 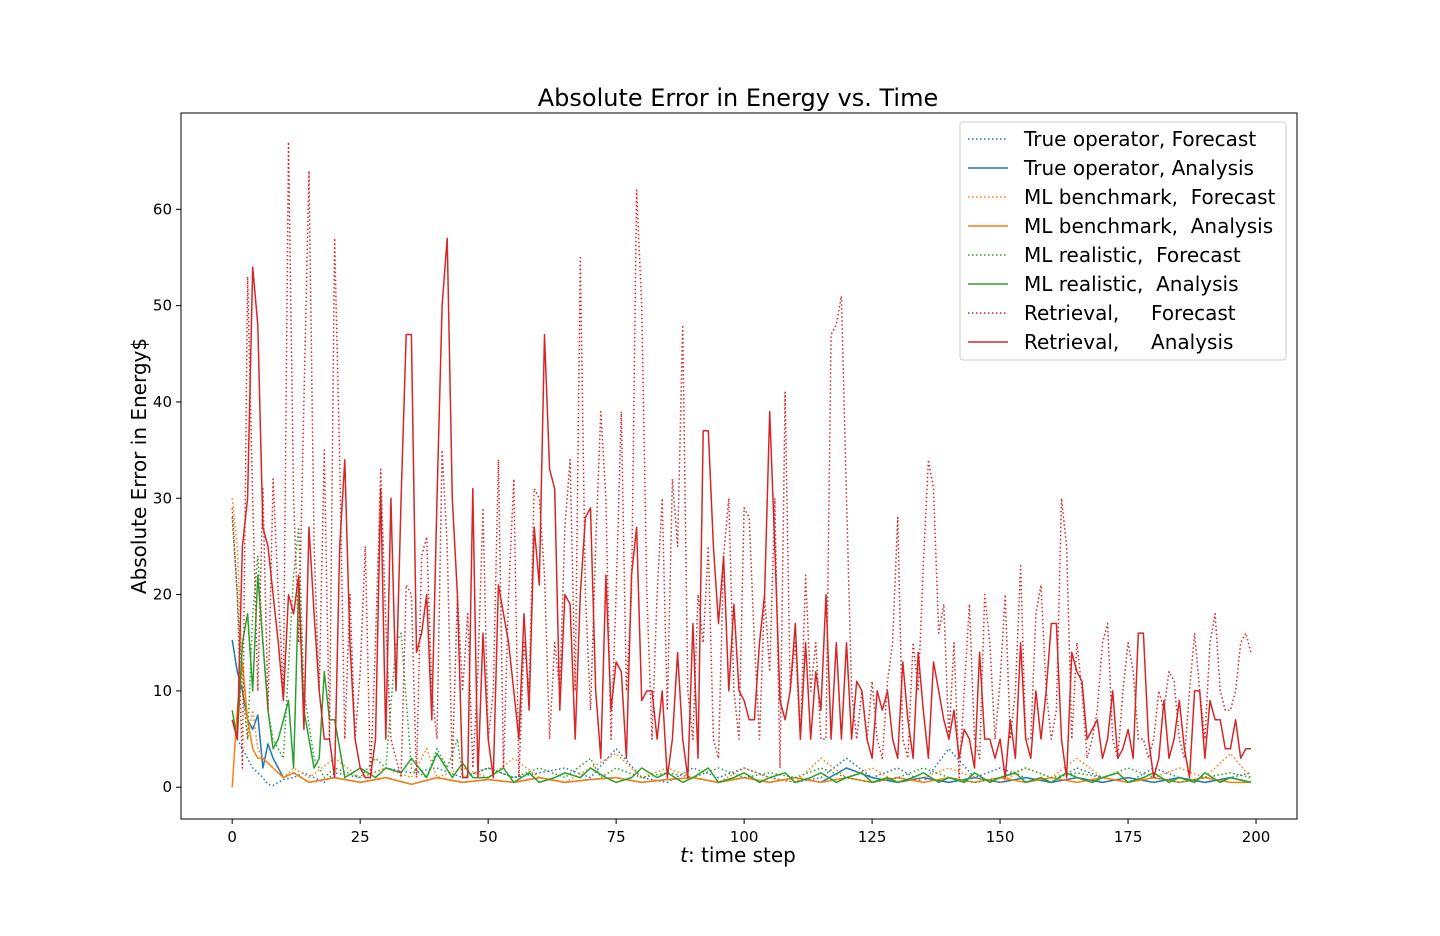 What do you see at coordinates (232, 837) in the screenshot?
I see `x-tick-label: 0` at bounding box center [232, 837].